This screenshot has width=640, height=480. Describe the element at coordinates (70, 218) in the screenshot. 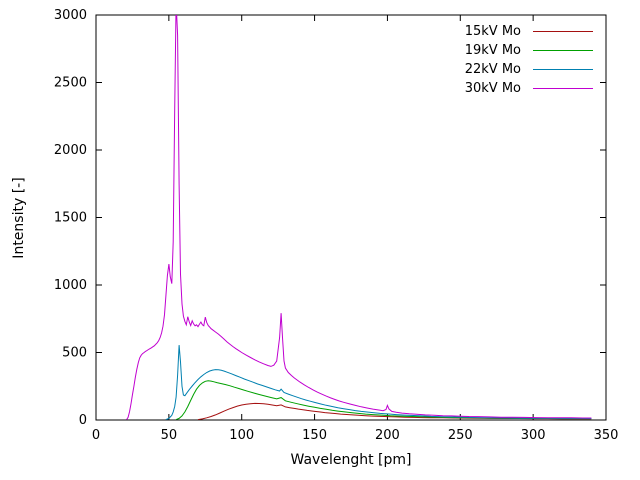

I see `y-tick-label: 1500` at that location.